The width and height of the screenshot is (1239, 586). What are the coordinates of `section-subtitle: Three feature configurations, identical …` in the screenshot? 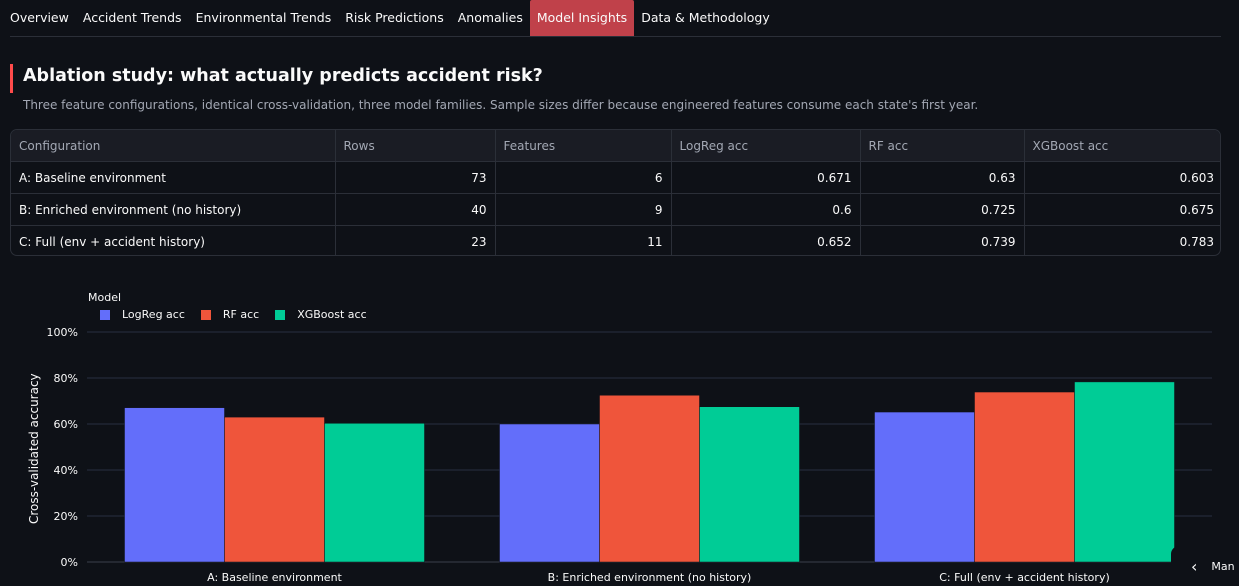 It's located at (501, 105).